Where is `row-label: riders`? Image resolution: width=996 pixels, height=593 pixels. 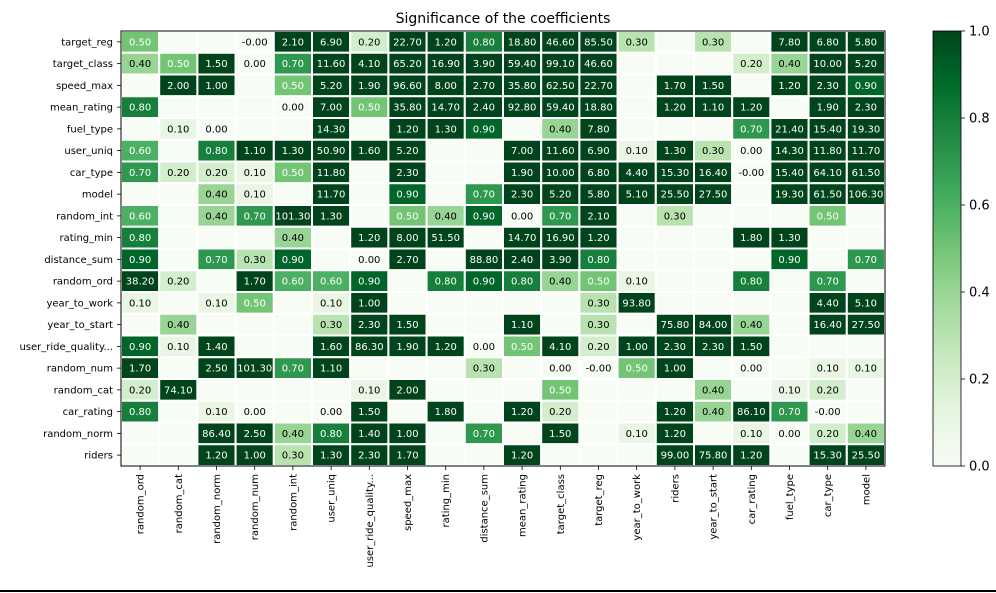
row-label: riders is located at coordinates (98, 456).